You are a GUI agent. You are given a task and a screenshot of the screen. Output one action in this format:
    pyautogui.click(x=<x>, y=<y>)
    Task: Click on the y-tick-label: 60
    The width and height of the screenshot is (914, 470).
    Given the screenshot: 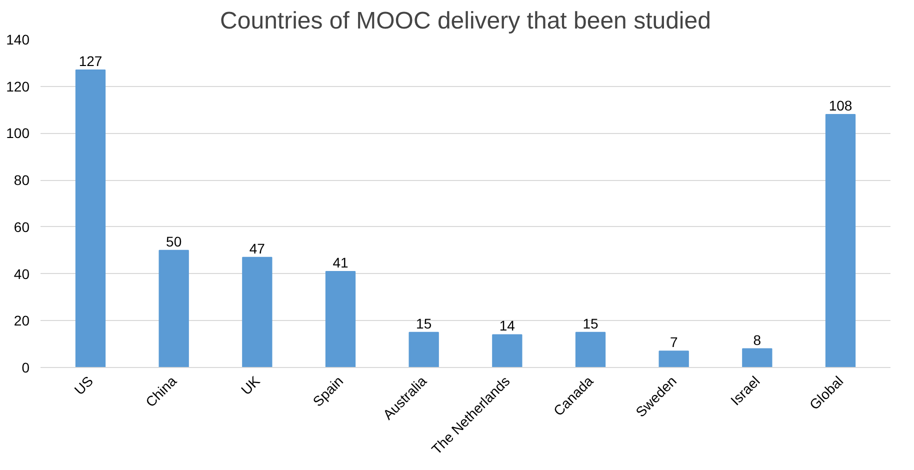 What is the action you would take?
    pyautogui.click(x=22, y=226)
    